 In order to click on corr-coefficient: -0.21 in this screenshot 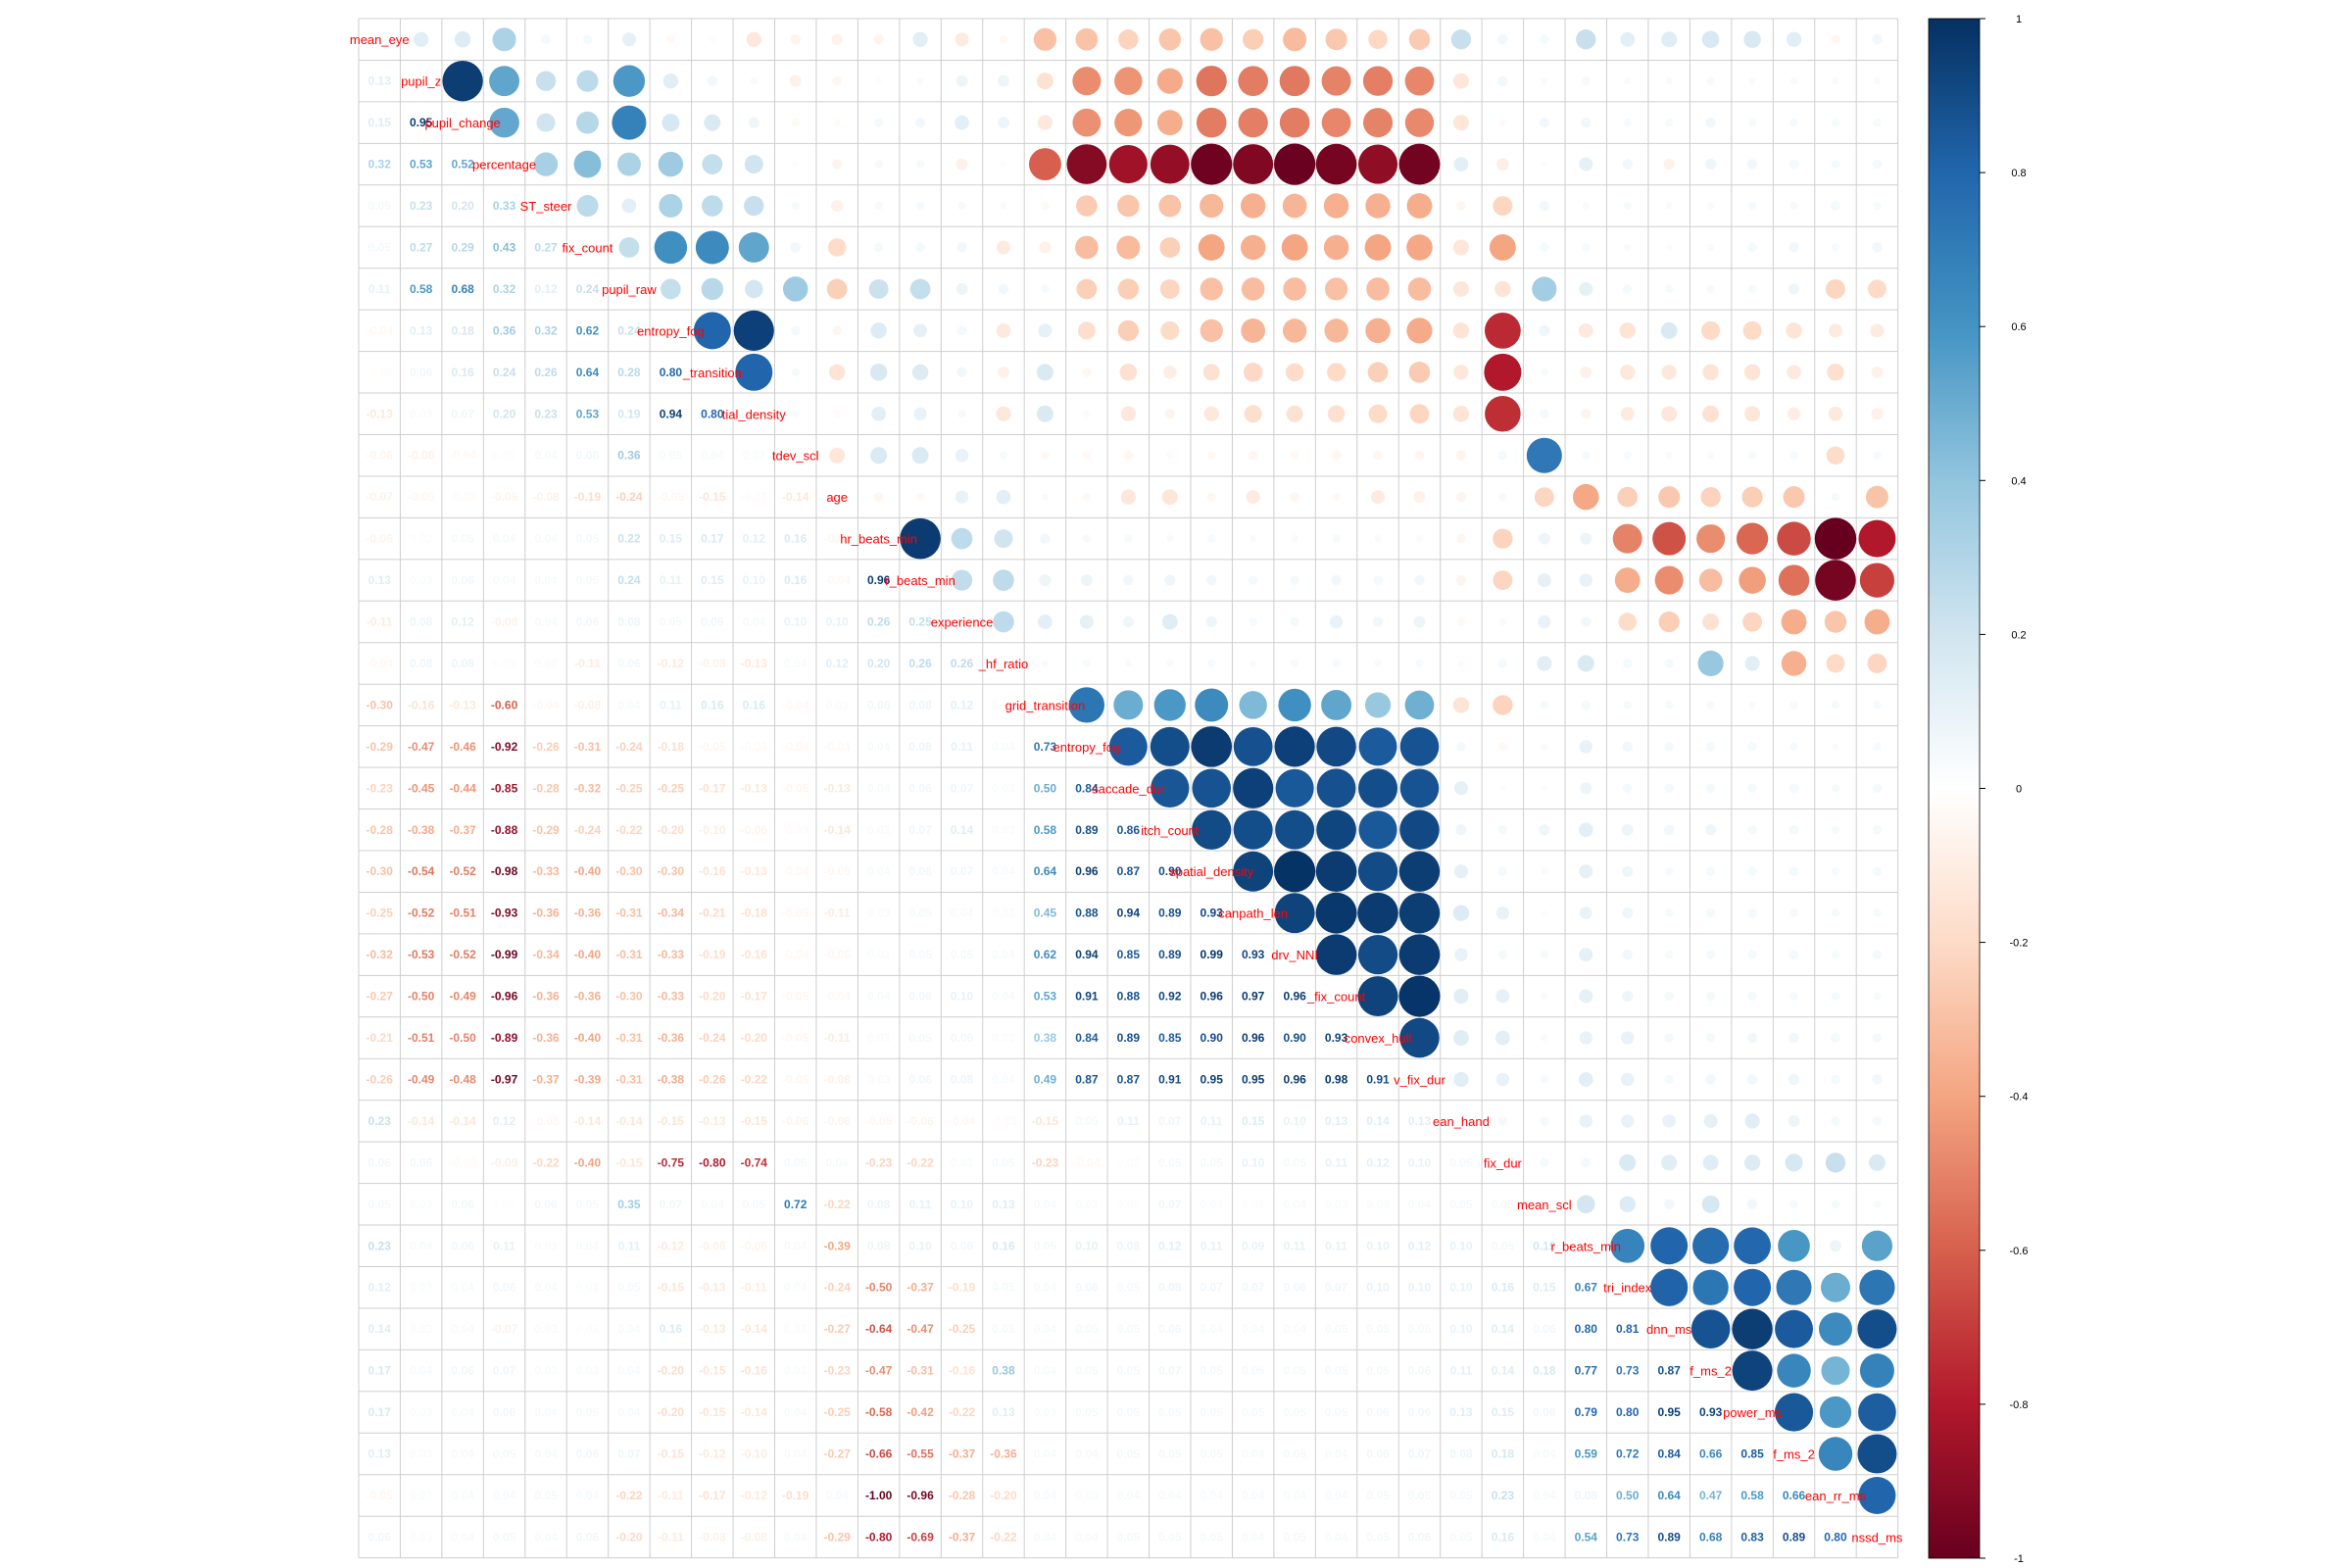, I will do `click(380, 1038)`.